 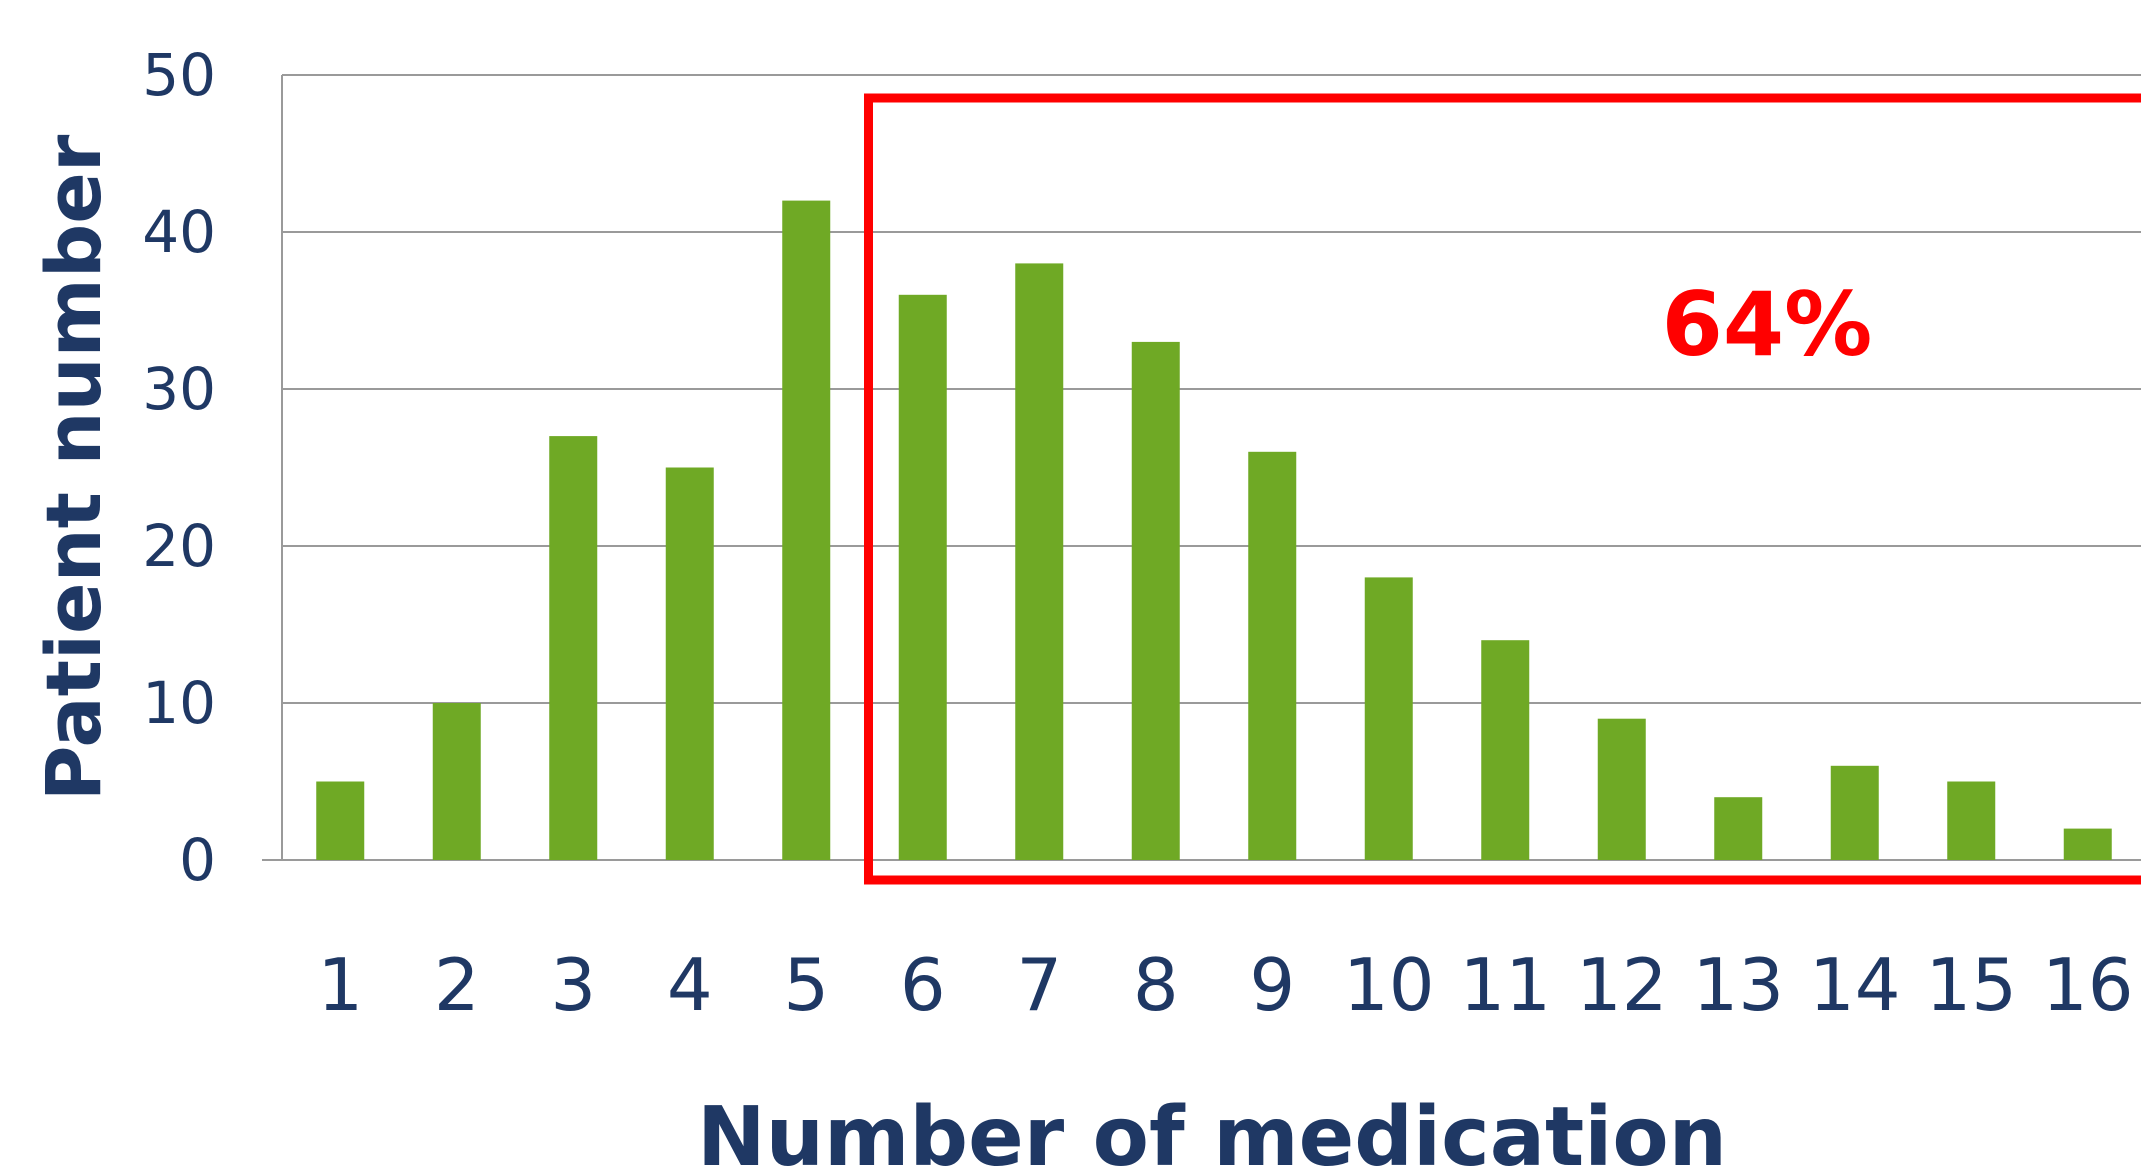 I want to click on x-tick-label: 5, so click(x=806, y=985).